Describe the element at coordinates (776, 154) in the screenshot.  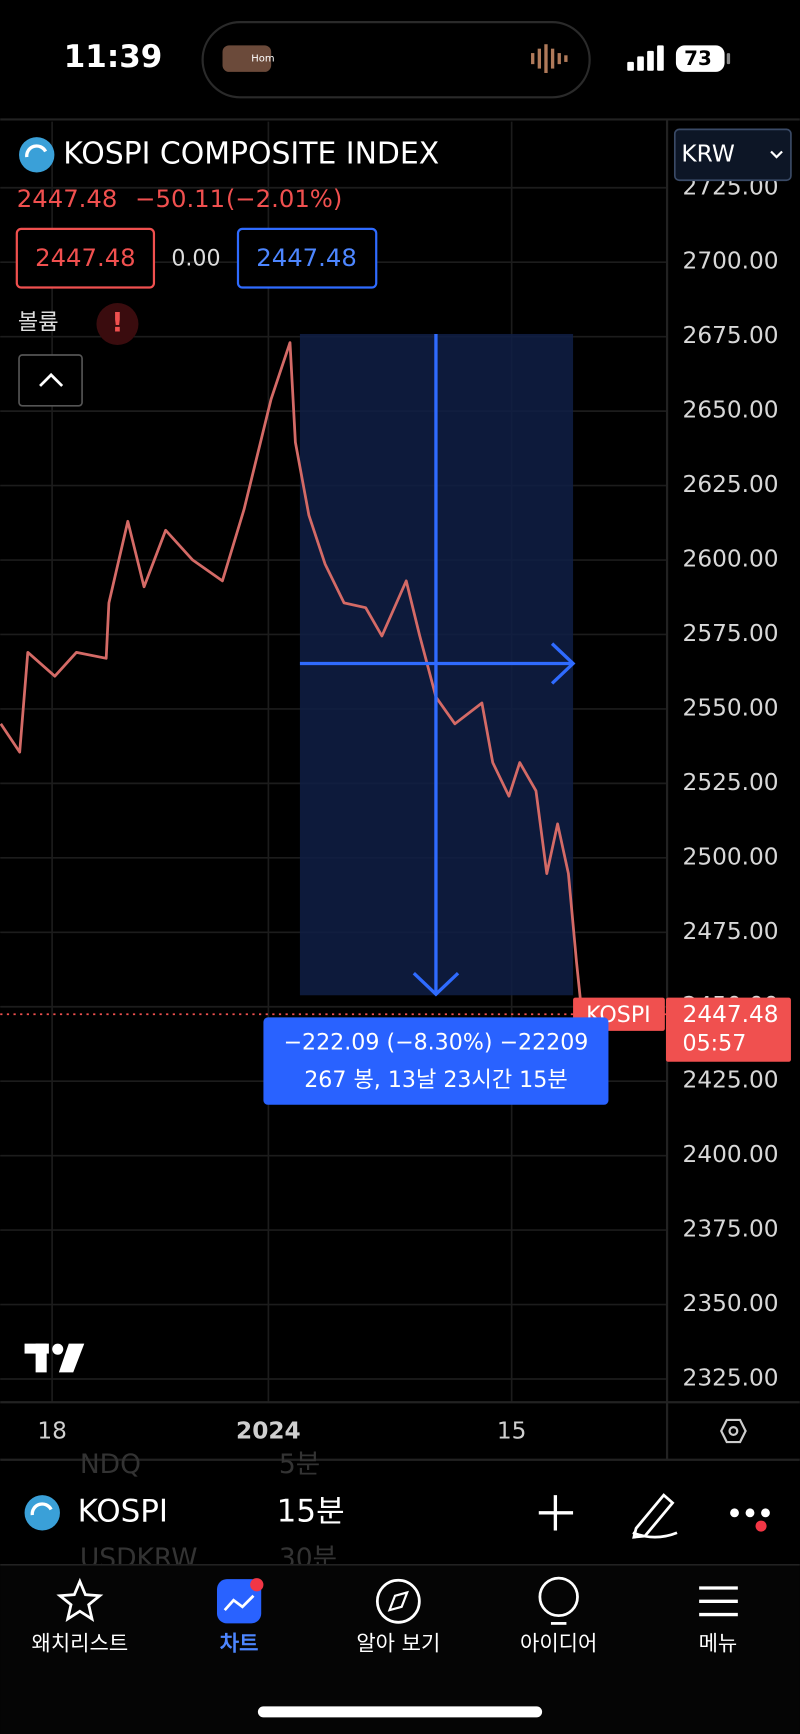
I see `currency-caret` at that location.